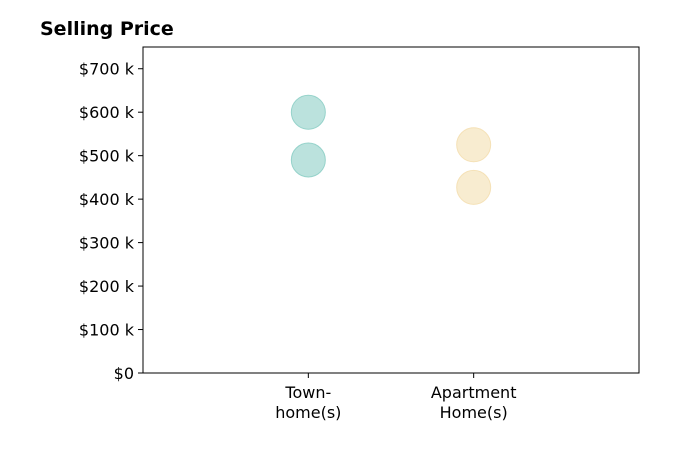 This screenshot has width=679, height=462. I want to click on y-tick-label: $500 k, so click(107, 156).